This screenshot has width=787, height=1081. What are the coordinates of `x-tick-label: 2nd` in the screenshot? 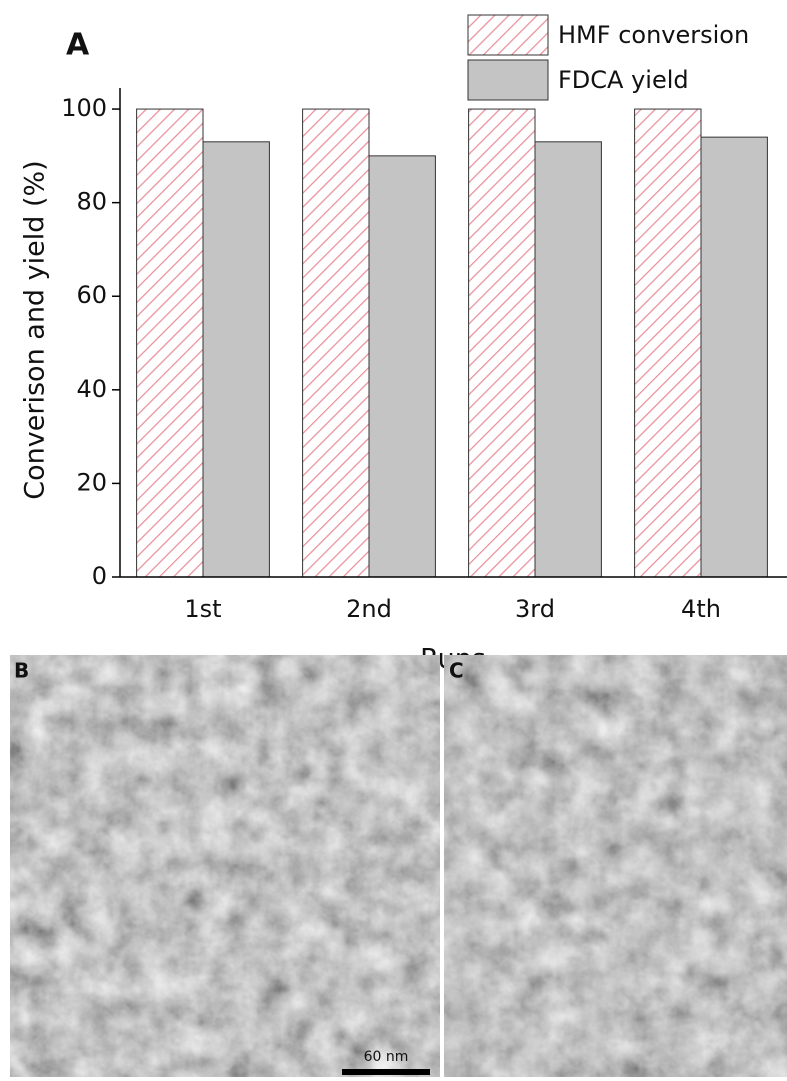 It's located at (369, 609).